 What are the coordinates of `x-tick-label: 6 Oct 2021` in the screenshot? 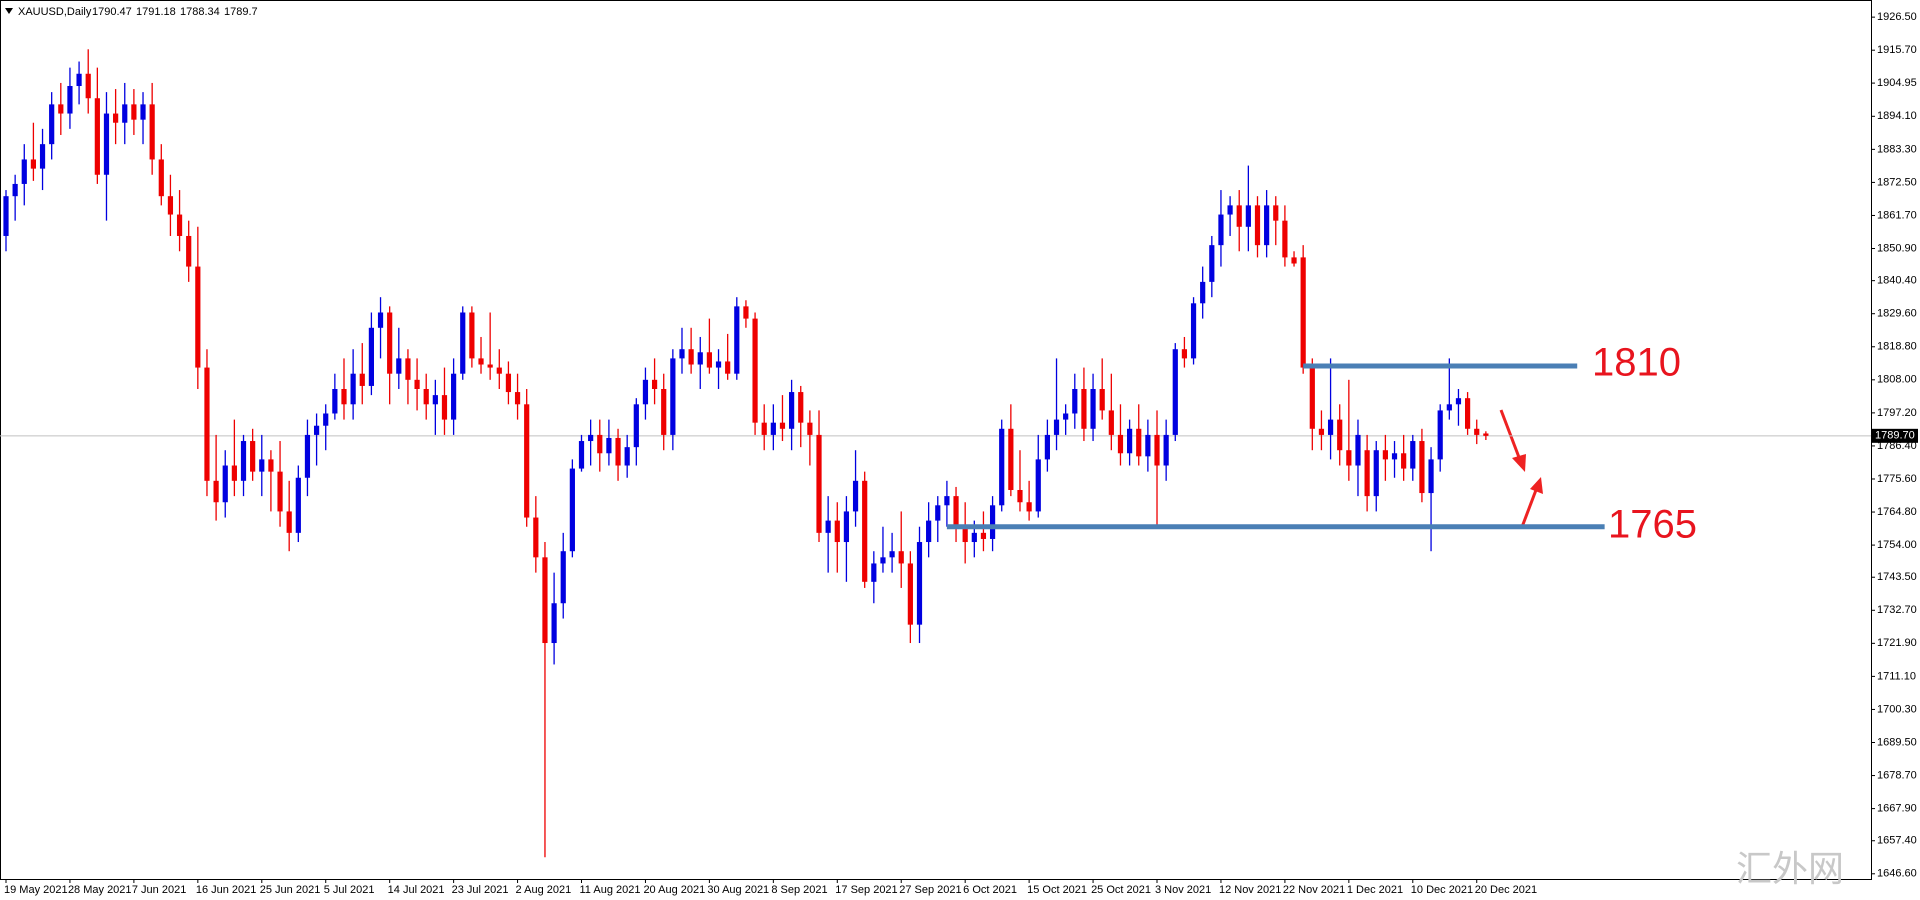 It's located at (990, 890).